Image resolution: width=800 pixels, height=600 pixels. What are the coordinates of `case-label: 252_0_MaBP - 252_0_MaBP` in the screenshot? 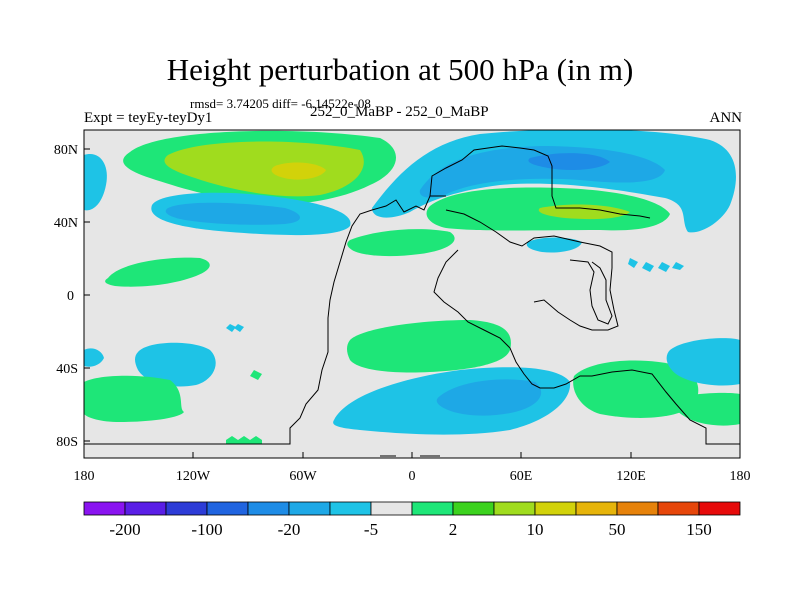 It's located at (399, 112).